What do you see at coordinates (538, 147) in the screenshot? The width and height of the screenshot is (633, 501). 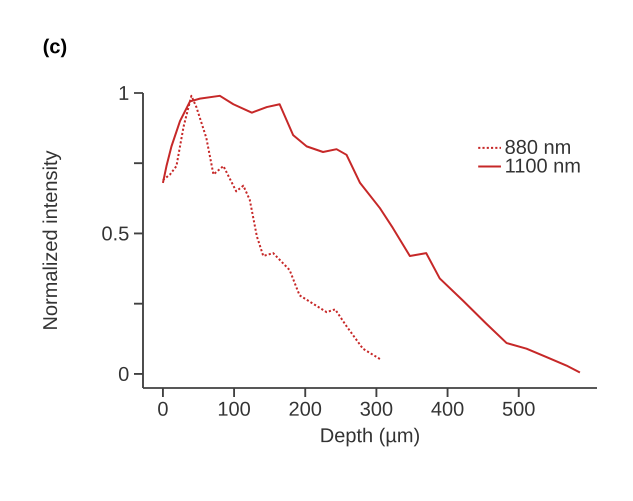 I see `legend-label: 880 nm` at bounding box center [538, 147].